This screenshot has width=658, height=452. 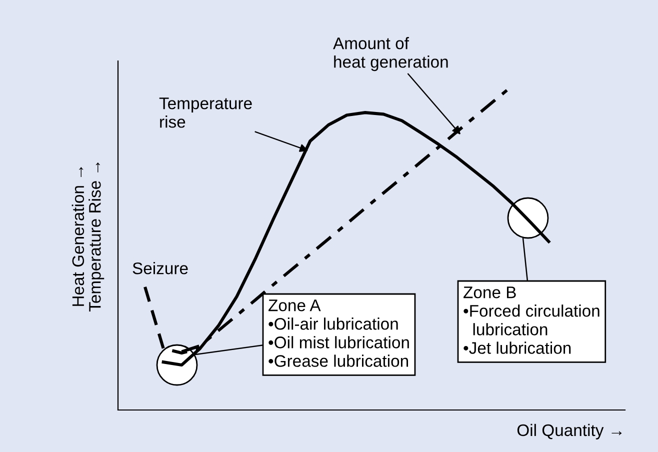 What do you see at coordinates (532, 320) in the screenshot?
I see `annotation: Zone B •Forced circulation lubrication •Jet lubrication` at bounding box center [532, 320].